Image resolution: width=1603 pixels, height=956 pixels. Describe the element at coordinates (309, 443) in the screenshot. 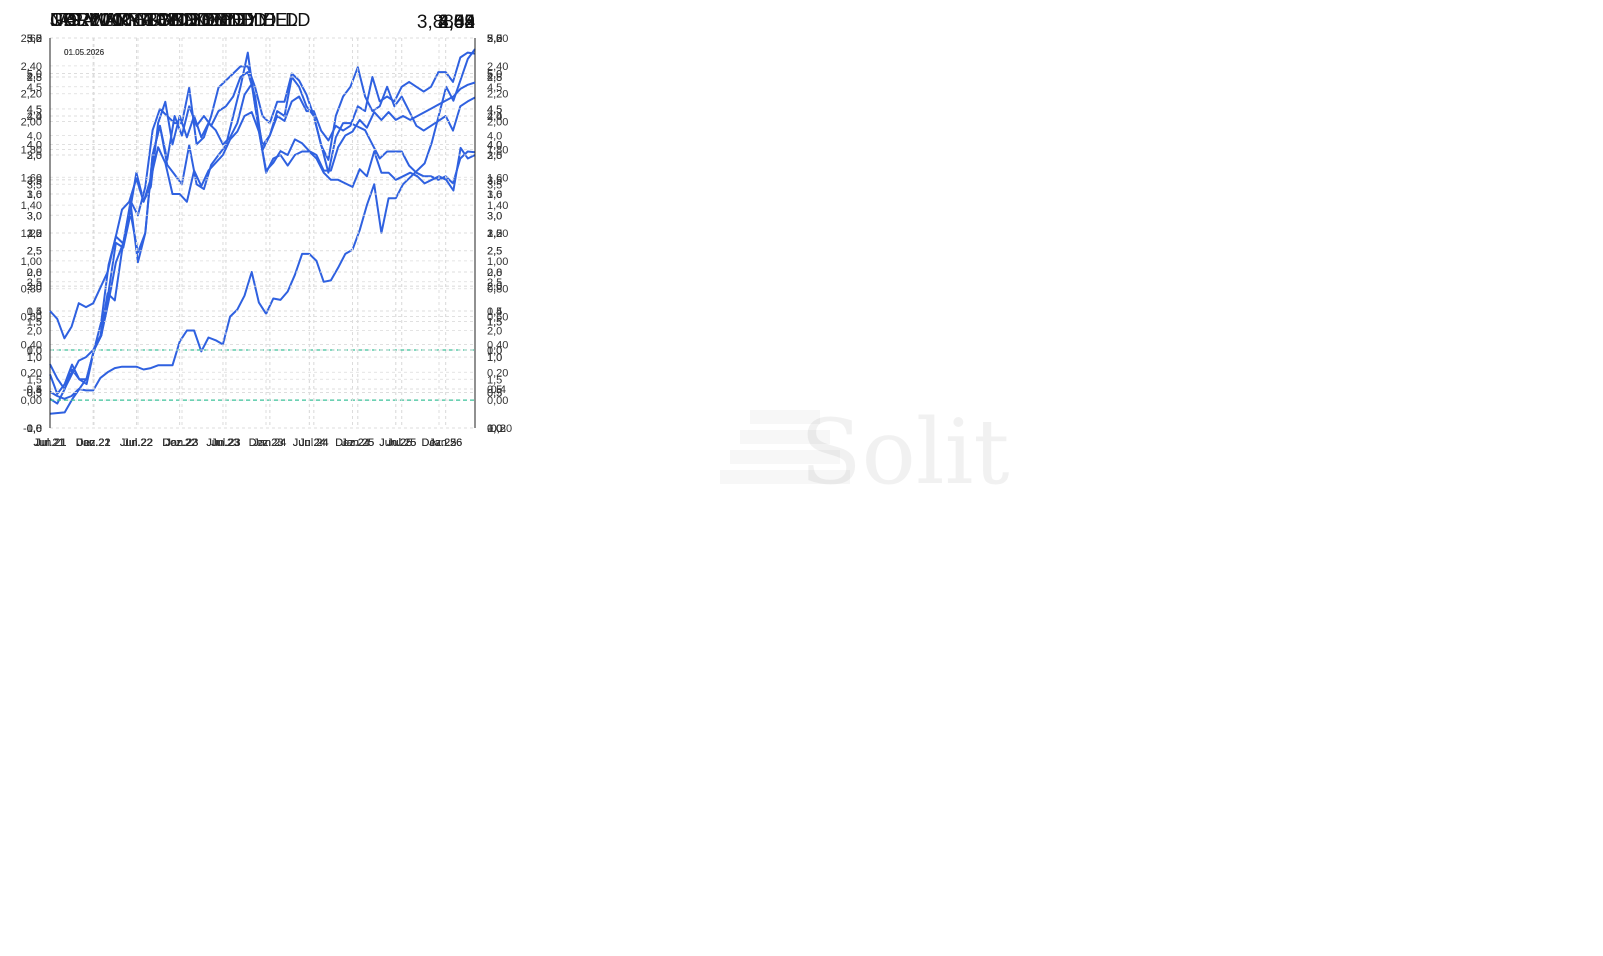

I see `x-tick-label: Jun.24` at that location.